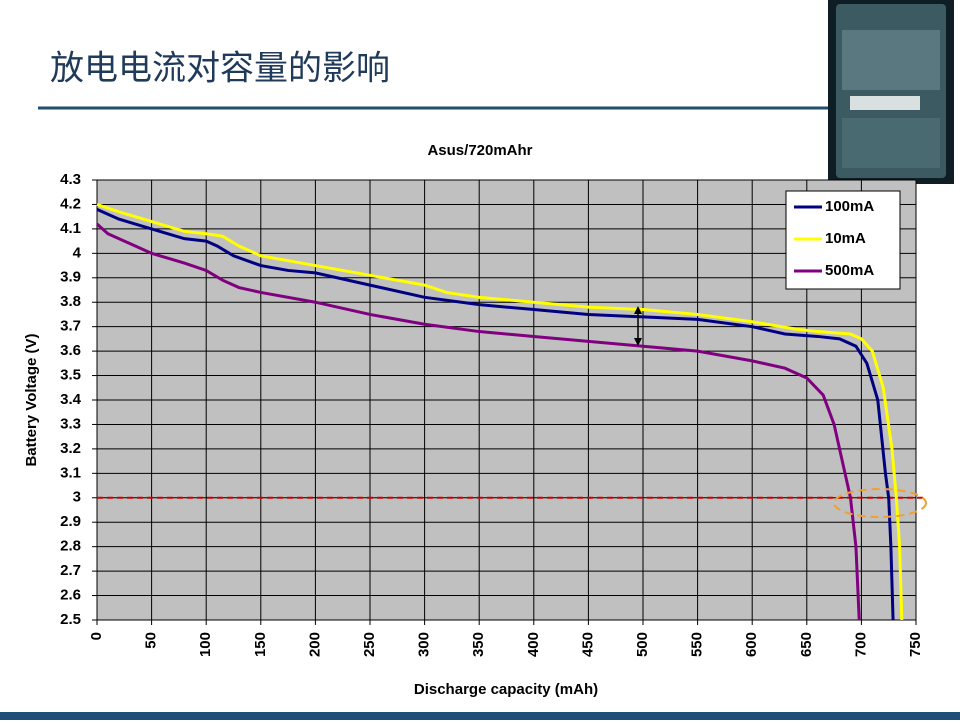 The height and width of the screenshot is (724, 960). What do you see at coordinates (845, 238) in the screenshot?
I see `legend-label: 10mA` at bounding box center [845, 238].